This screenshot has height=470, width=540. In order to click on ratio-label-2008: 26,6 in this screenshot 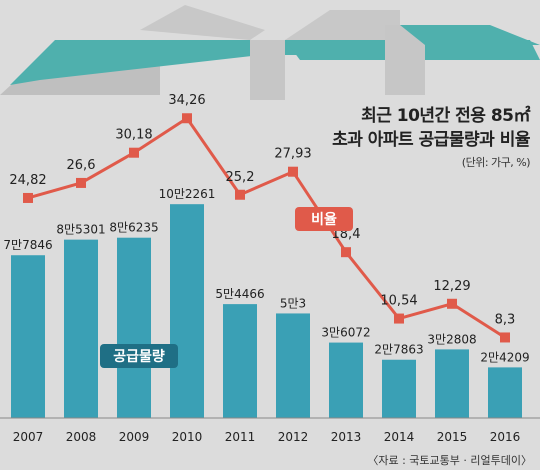, I will do `click(81, 165)`.